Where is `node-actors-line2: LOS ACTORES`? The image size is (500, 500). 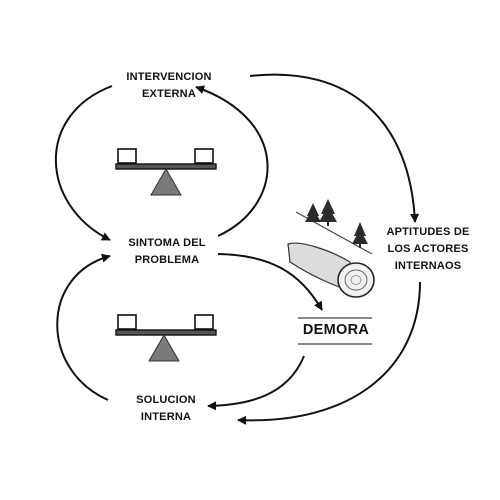
node-actors-line2: LOS ACTORES is located at coordinates (428, 249).